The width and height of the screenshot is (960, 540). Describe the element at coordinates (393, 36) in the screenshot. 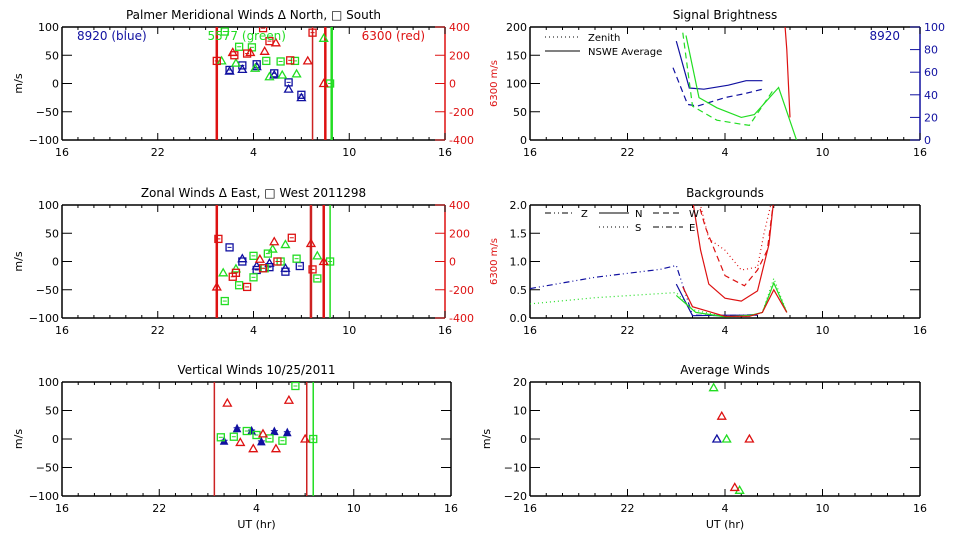

I see `annotation-label: 6300 (red)` at that location.